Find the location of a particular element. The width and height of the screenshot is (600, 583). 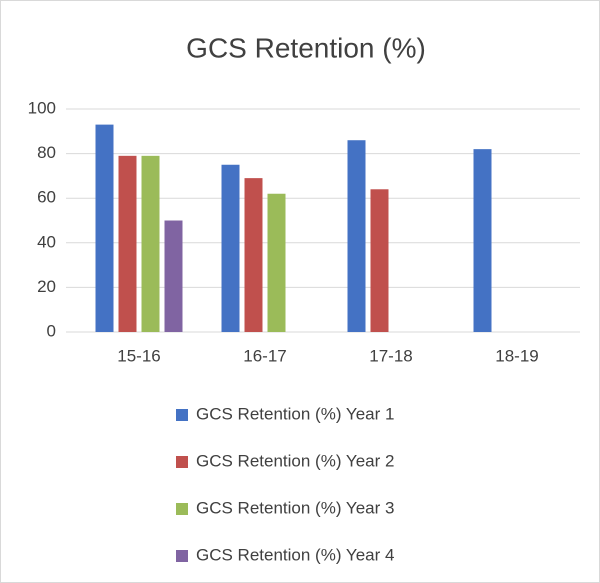

legend-label: GCS Retention (%) Year 3 is located at coordinates (295, 507).